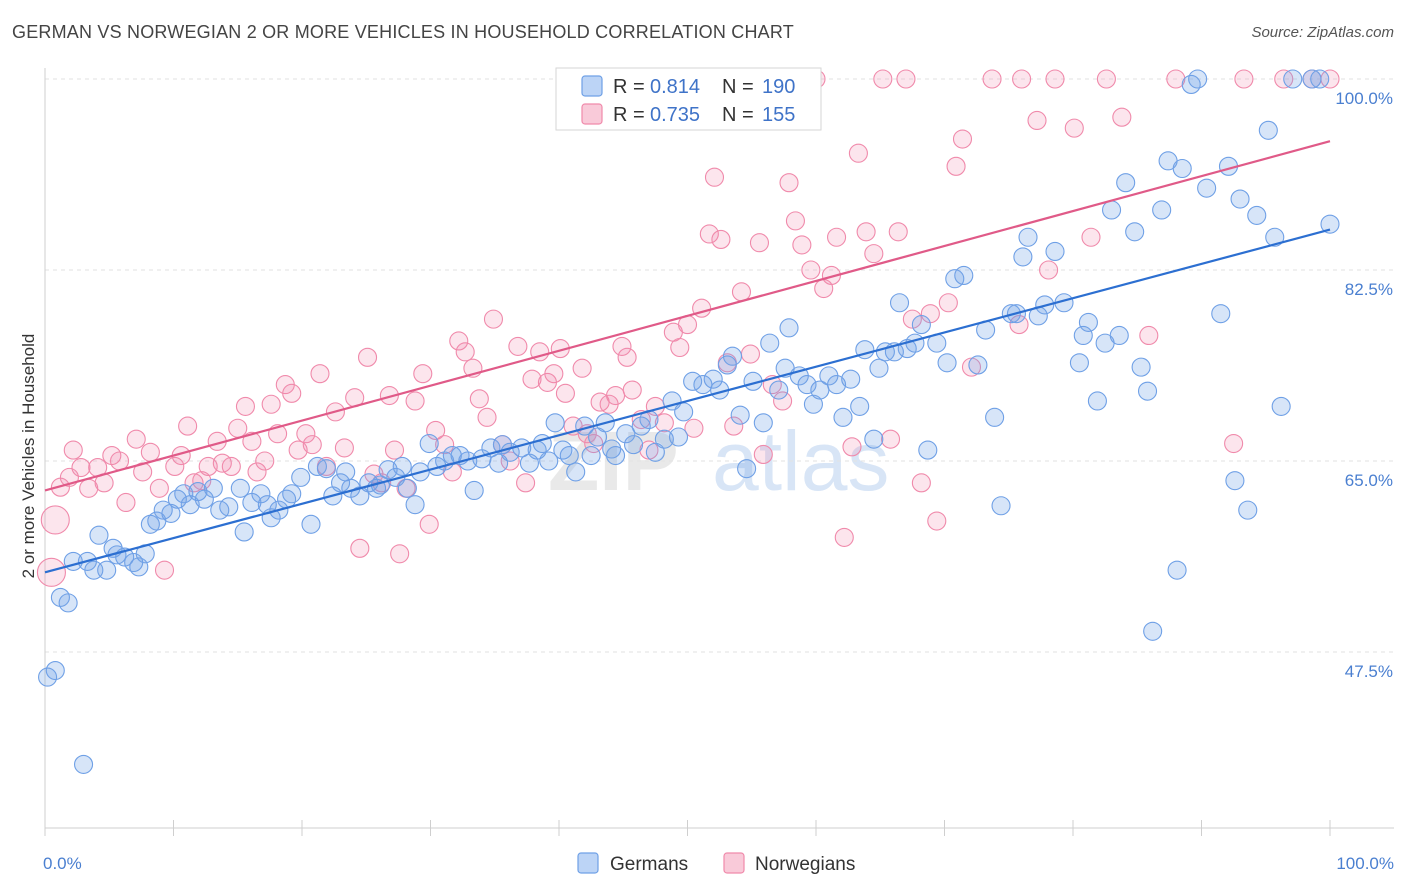  What do you see at coordinates (592, 86) in the screenshot?
I see `legend-swatch-germans` at bounding box center [592, 86].